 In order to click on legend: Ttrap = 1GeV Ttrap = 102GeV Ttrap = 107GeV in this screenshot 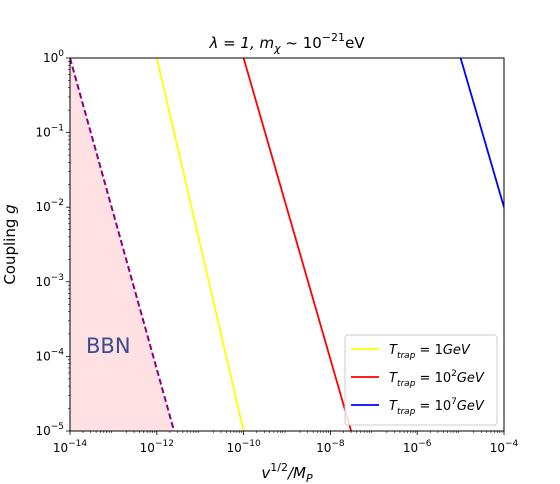, I will do `click(421, 380)`.